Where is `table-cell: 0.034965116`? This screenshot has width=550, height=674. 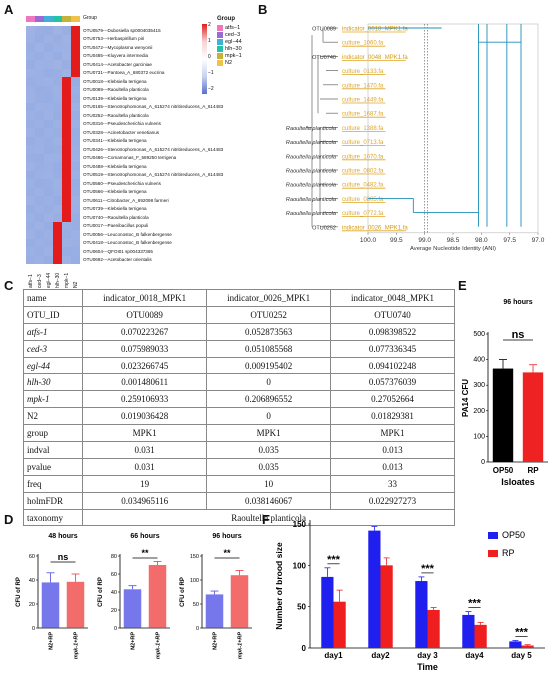 table-cell: 0.034965116 is located at coordinates (145, 500).